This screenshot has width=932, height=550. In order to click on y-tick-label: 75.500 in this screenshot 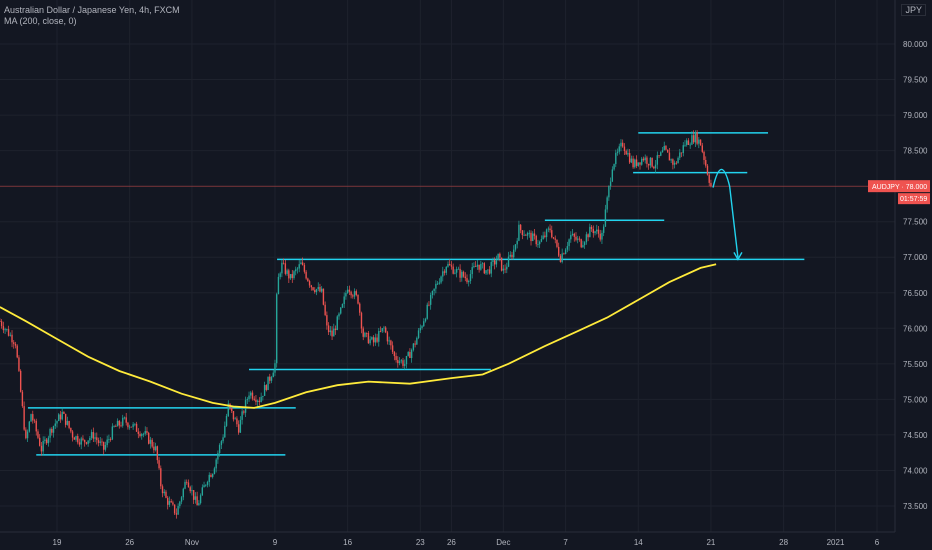, I will do `click(915, 364)`.